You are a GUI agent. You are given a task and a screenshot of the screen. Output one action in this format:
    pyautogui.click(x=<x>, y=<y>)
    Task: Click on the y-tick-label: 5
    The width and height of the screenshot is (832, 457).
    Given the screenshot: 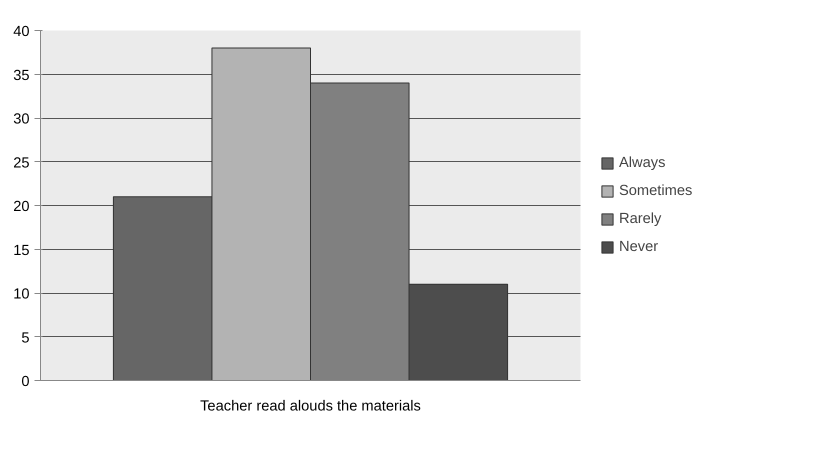 What is the action you would take?
    pyautogui.click(x=25, y=338)
    